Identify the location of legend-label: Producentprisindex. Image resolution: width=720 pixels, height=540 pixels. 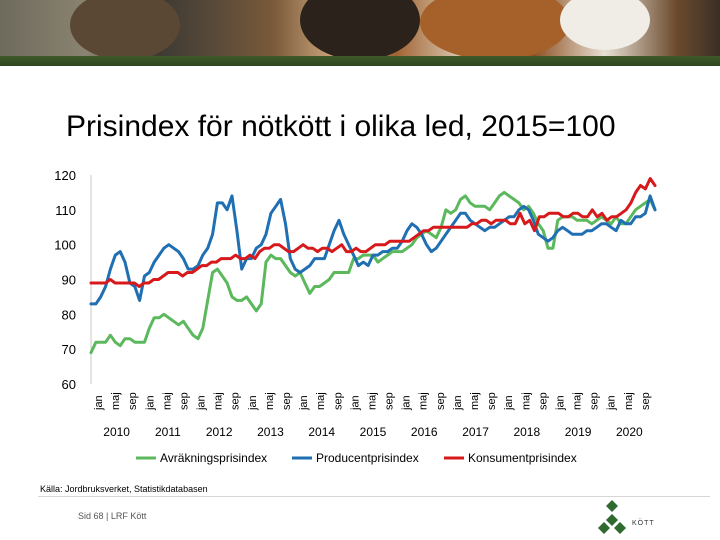
(367, 458).